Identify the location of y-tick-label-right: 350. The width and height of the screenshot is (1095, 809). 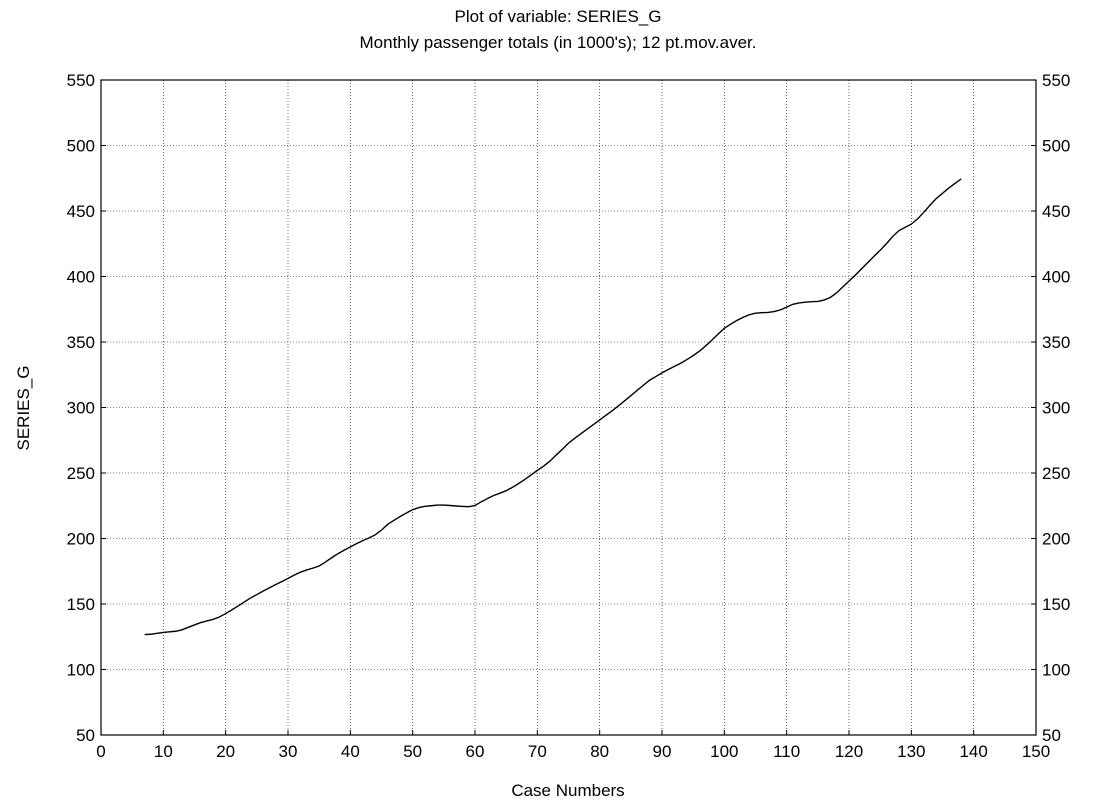
(1056, 342).